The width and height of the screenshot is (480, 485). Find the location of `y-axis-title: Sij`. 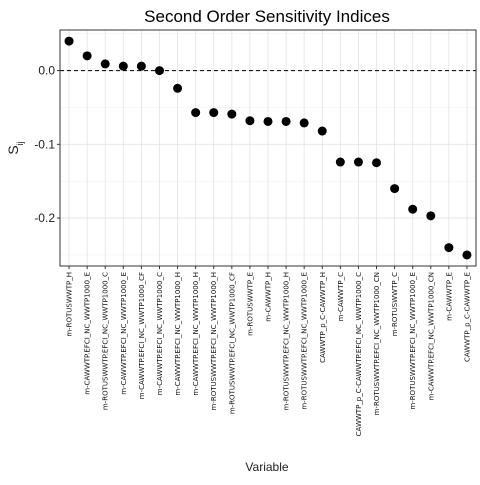

y-axis-title: Sij is located at coordinates (15, 147).